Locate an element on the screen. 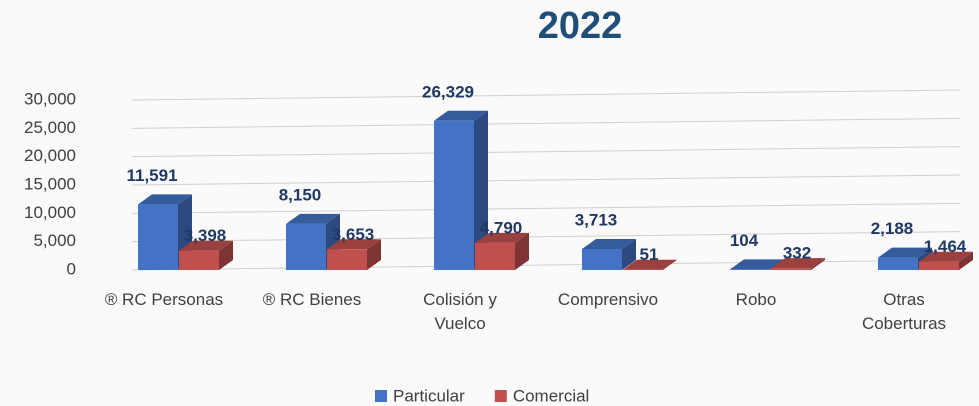  legend-label: Particular is located at coordinates (429, 395).